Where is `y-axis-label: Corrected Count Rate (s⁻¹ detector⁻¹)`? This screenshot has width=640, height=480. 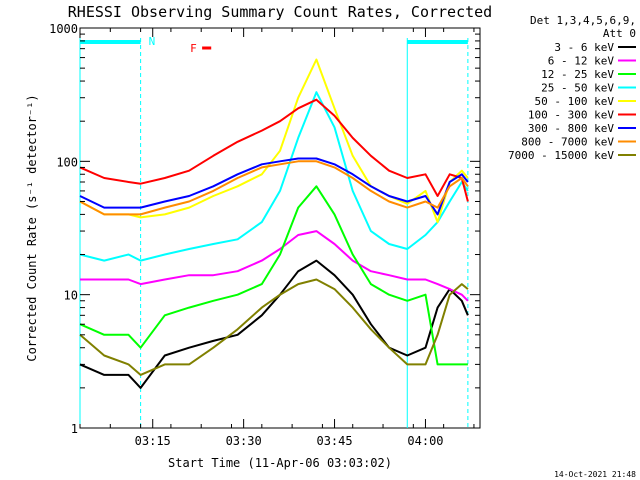
y-axis-label: Corrected Count Rate (s⁻¹ detector⁻¹) is located at coordinates (32, 227).